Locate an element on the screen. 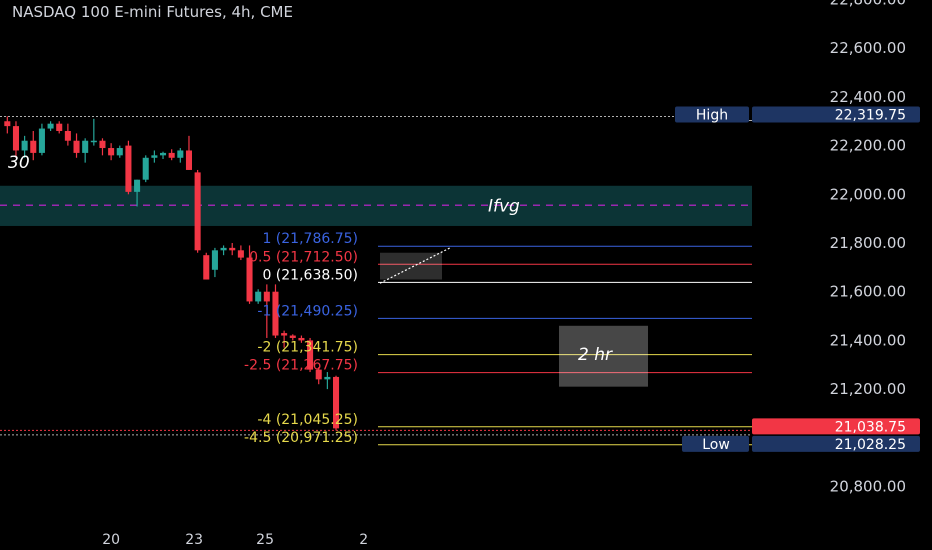  high-value-tag-bg is located at coordinates (836, 114).